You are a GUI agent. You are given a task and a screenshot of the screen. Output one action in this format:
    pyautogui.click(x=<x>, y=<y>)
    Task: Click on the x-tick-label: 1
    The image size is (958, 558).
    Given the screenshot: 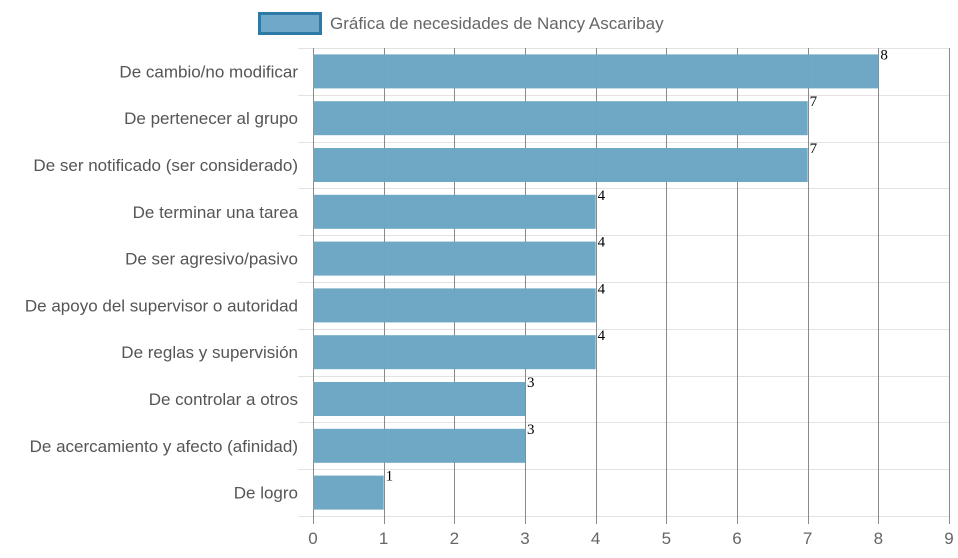 What is the action you would take?
    pyautogui.click(x=383, y=538)
    